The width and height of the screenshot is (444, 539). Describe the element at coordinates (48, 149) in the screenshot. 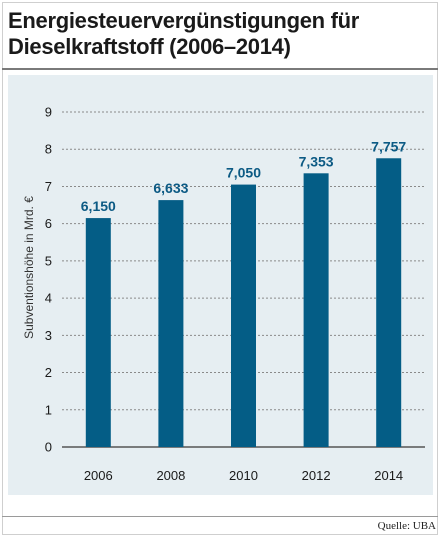

I see `y-tick-label: 8` at that location.